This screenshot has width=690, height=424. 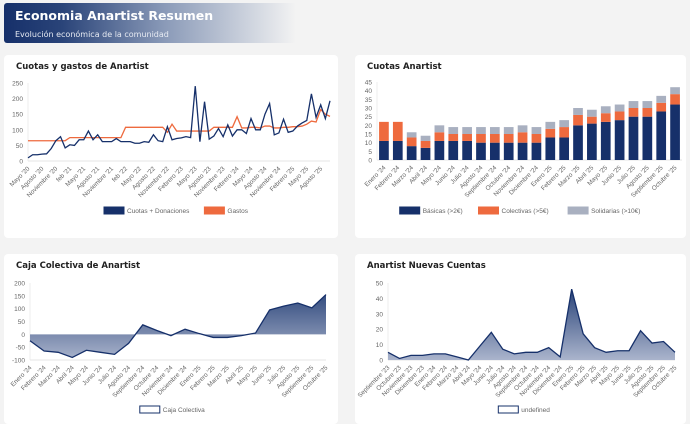 I want to click on legend-label: Cuotas + Donaciones, so click(x=158, y=211).